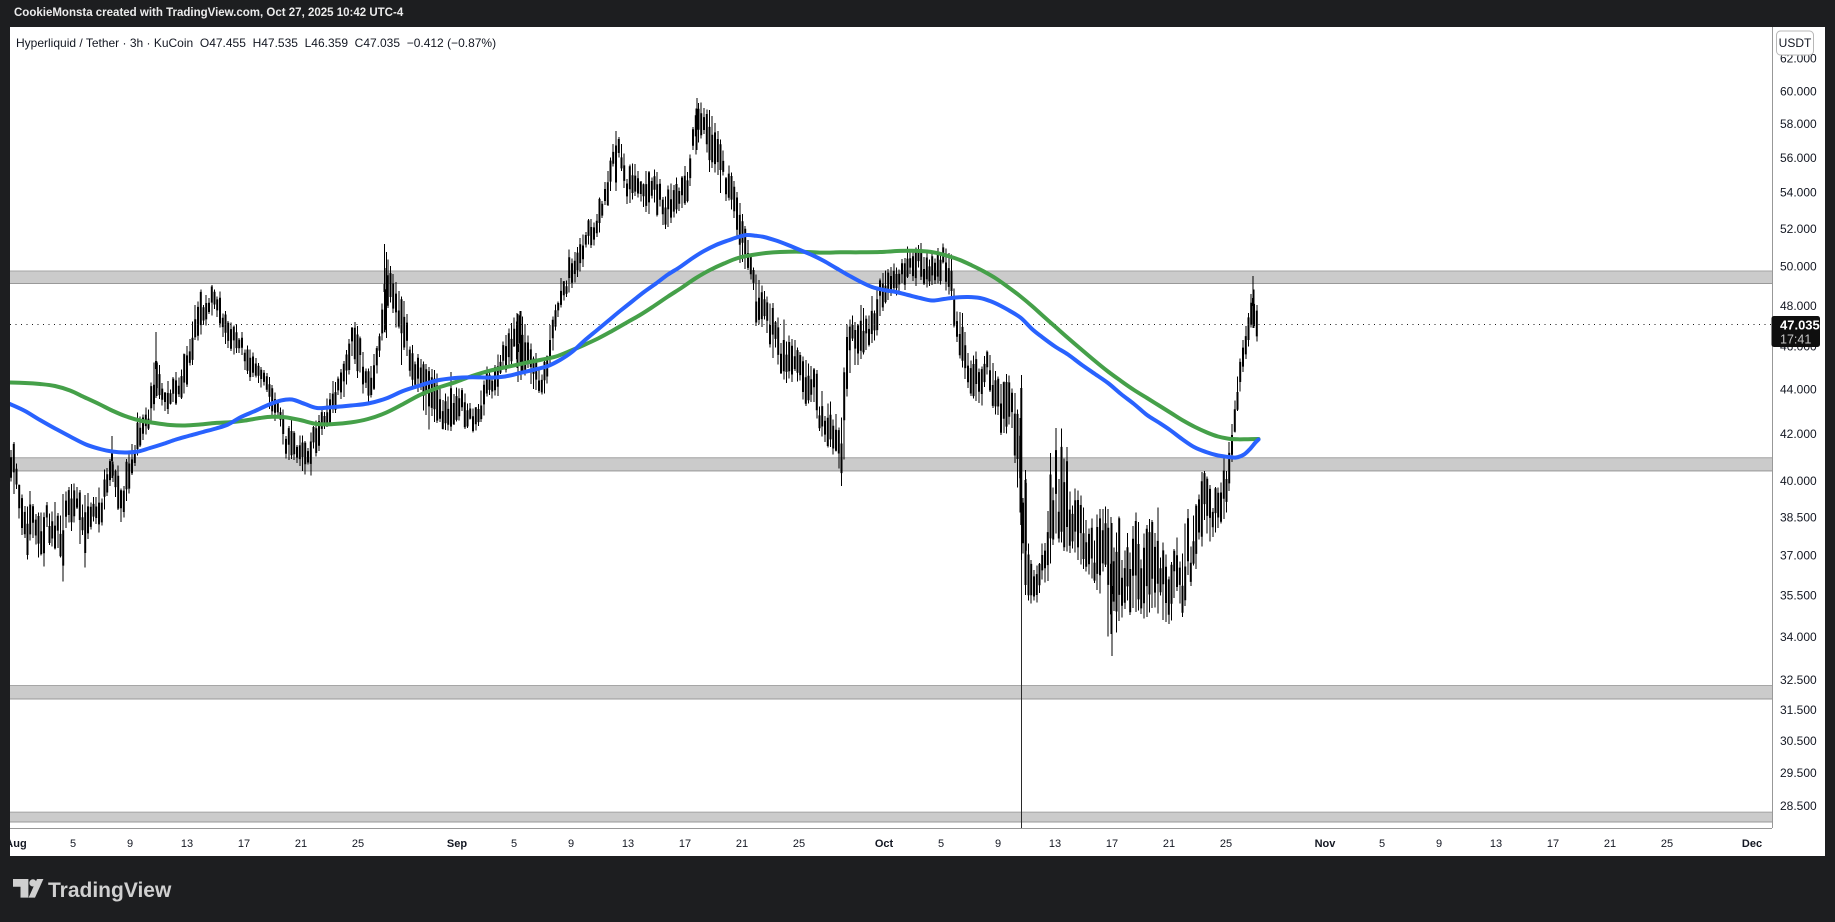  I want to click on svg-text: 32.500, so click(1798, 680).